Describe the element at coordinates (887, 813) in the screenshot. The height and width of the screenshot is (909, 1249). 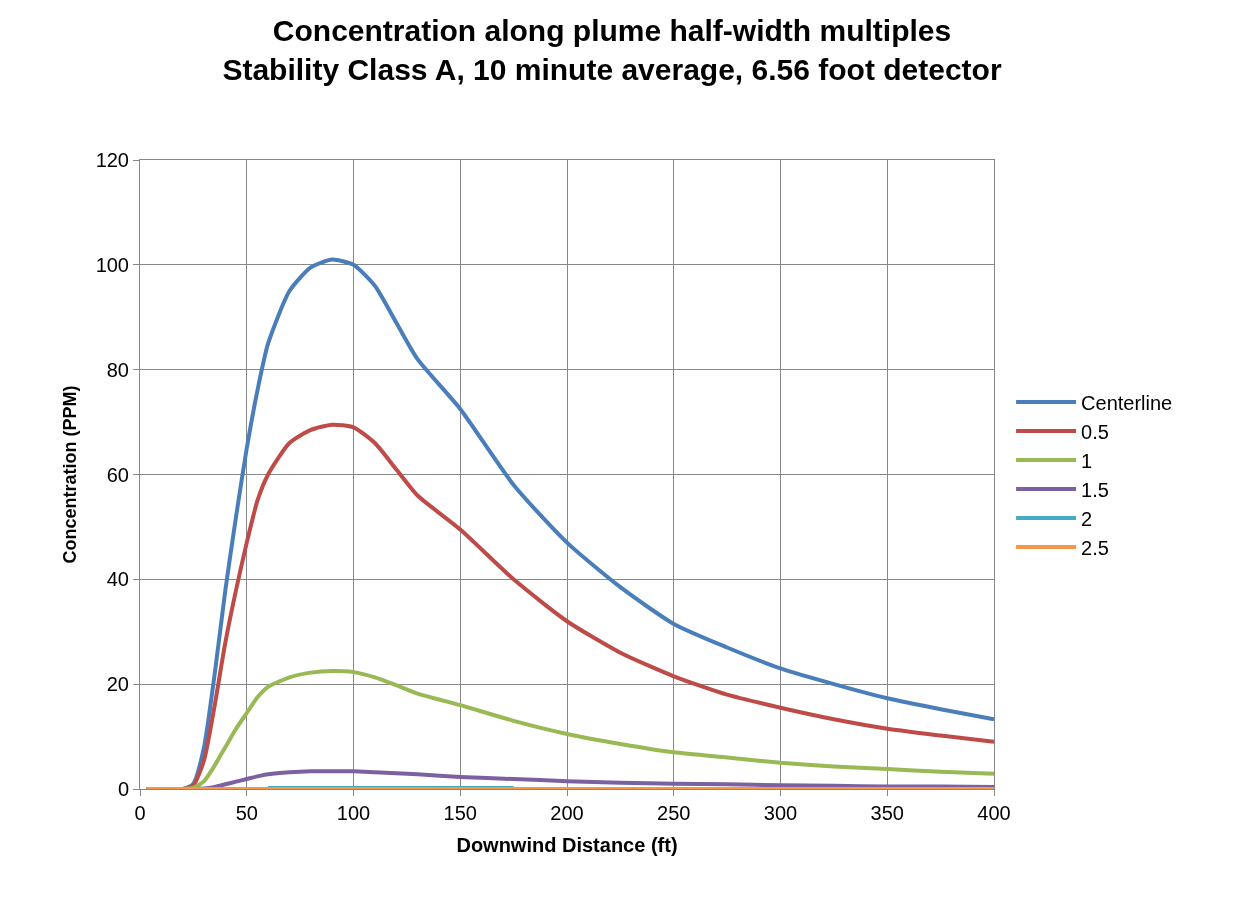
I see `x-tick-label: 350` at that location.